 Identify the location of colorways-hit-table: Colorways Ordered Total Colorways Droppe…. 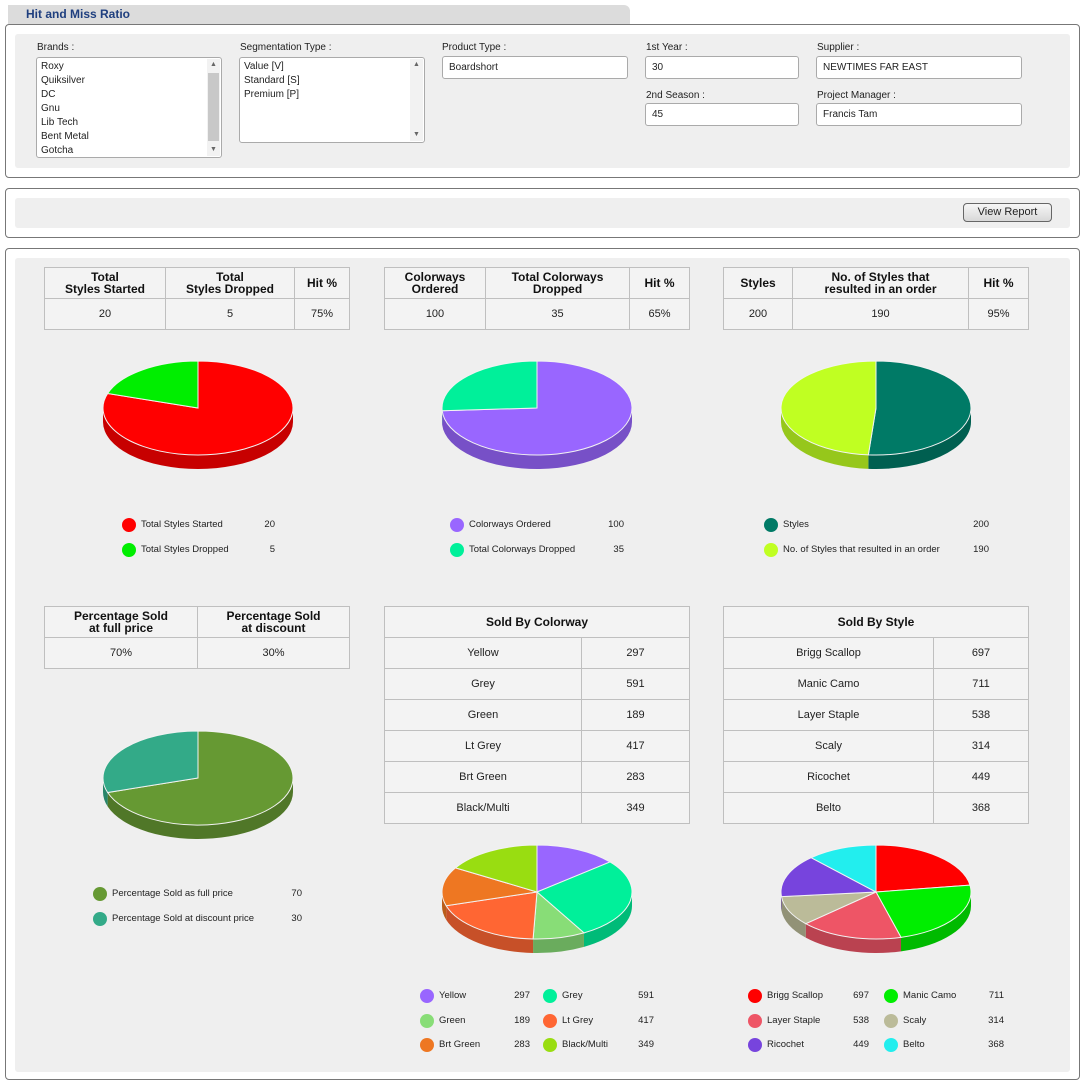
(537, 298).